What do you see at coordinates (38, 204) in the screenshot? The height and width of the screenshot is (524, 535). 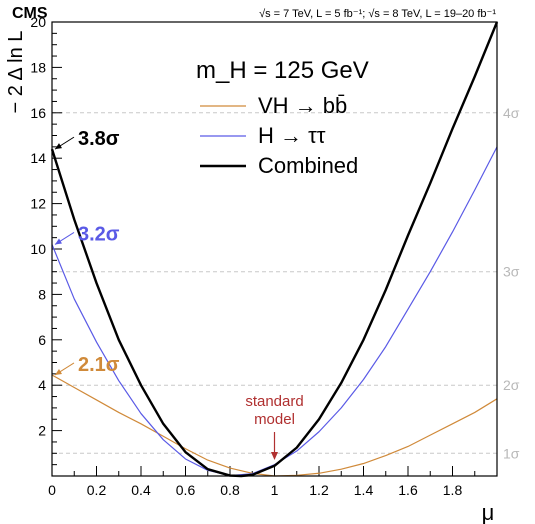 I see `y-tick-label: 12` at bounding box center [38, 204].